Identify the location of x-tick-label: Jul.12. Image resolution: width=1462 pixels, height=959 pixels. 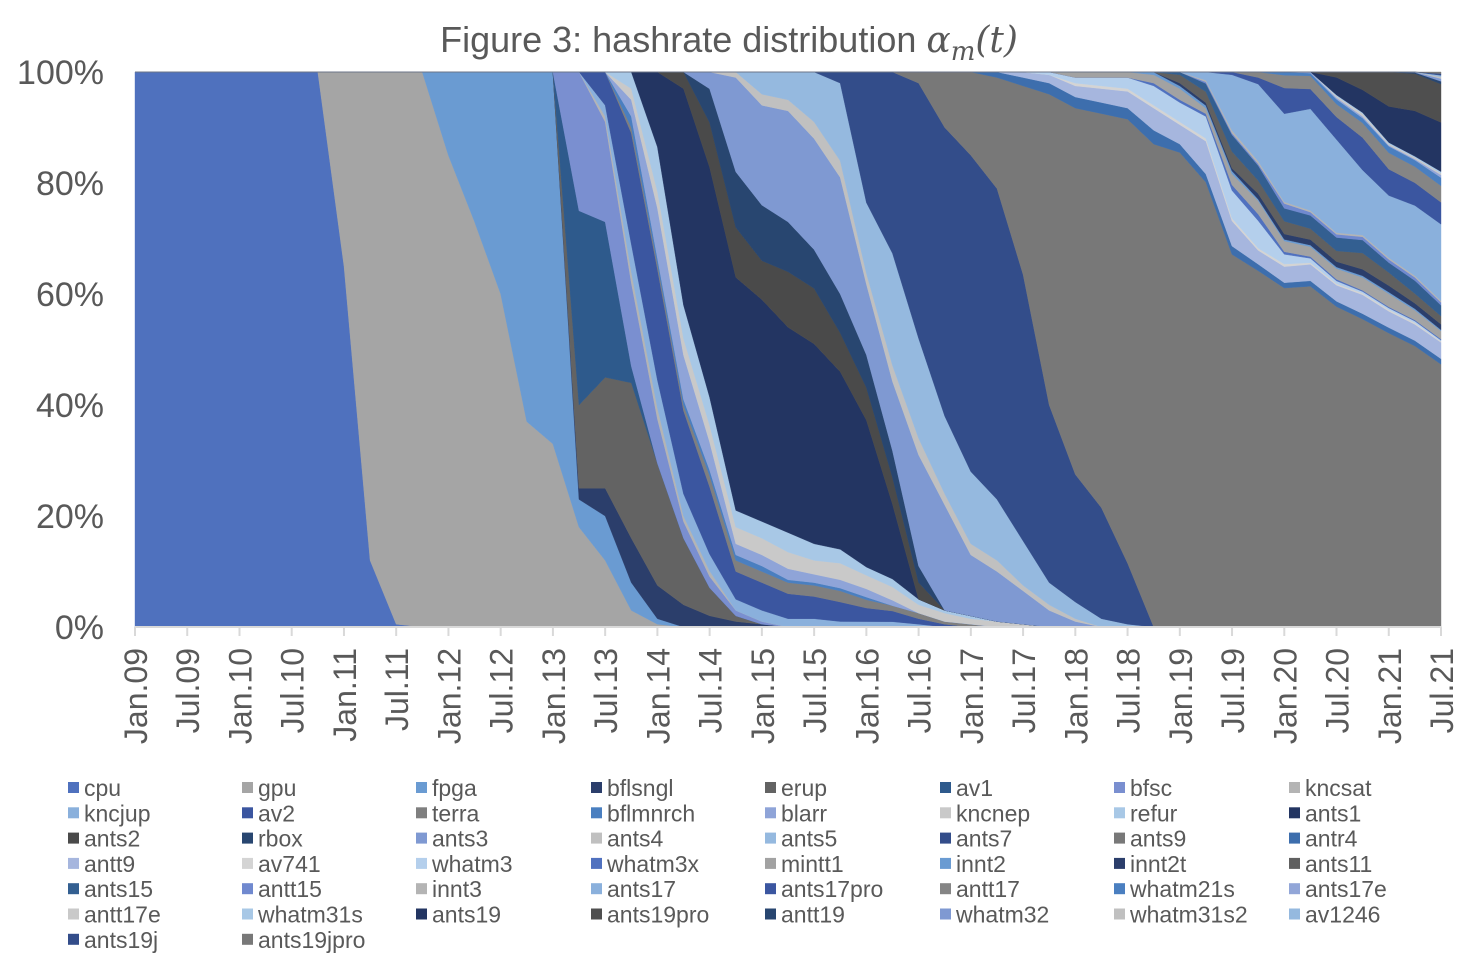
(502, 690).